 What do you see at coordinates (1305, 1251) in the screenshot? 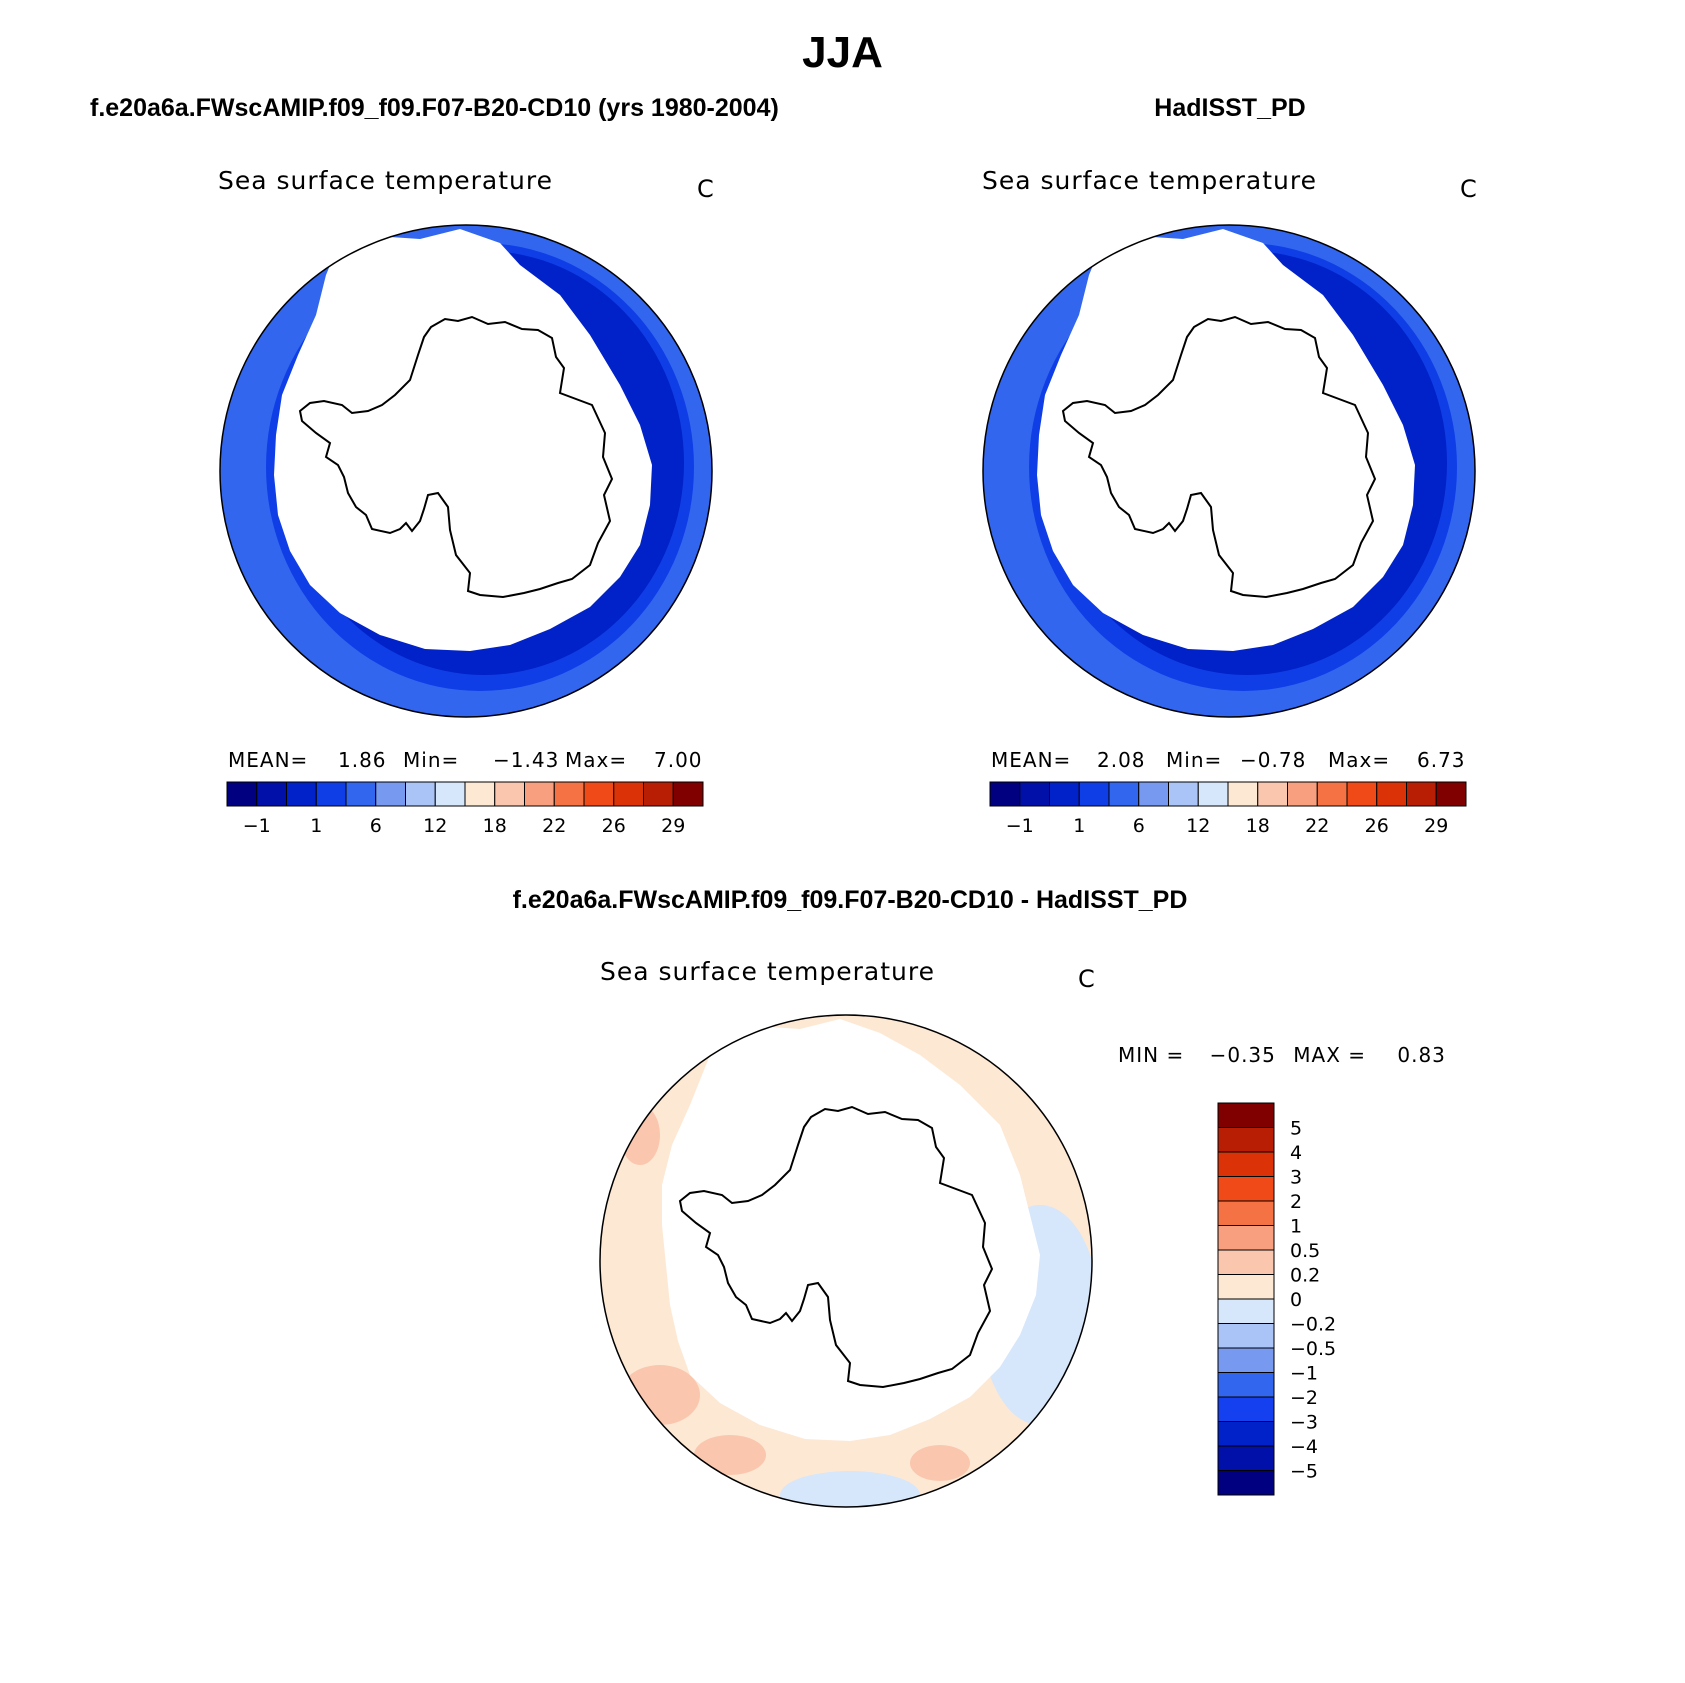
I see `colorbar-tick-label: 0.5` at bounding box center [1305, 1251].